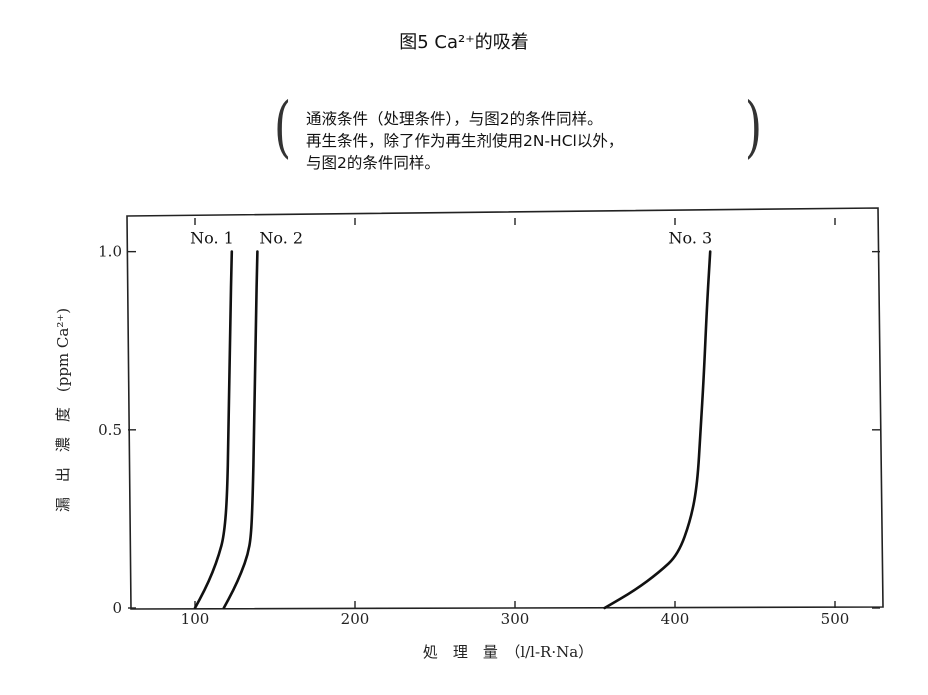 This screenshot has width=928, height=695. Describe the element at coordinates (63, 410) in the screenshot. I see `y-axis-title: 漏 出 濃 度 (ppm Ca²⁺)` at that location.